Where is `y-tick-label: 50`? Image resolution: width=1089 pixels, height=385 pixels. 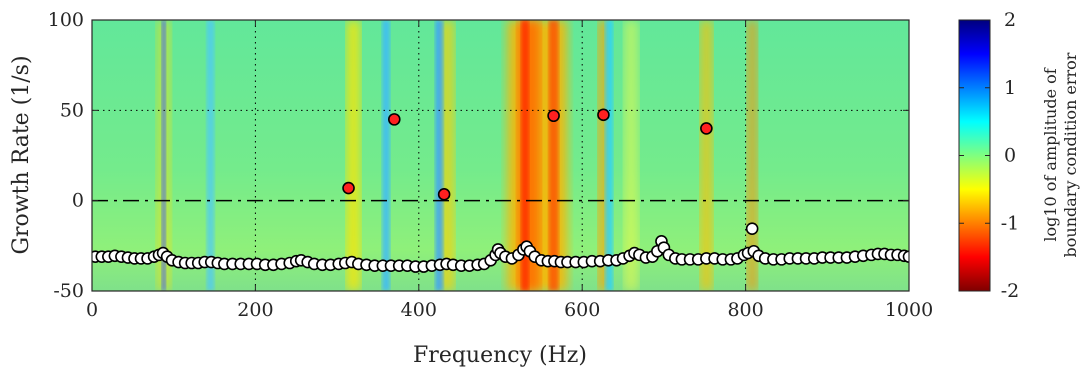 y-tick-label: 50 is located at coordinates (72, 110).